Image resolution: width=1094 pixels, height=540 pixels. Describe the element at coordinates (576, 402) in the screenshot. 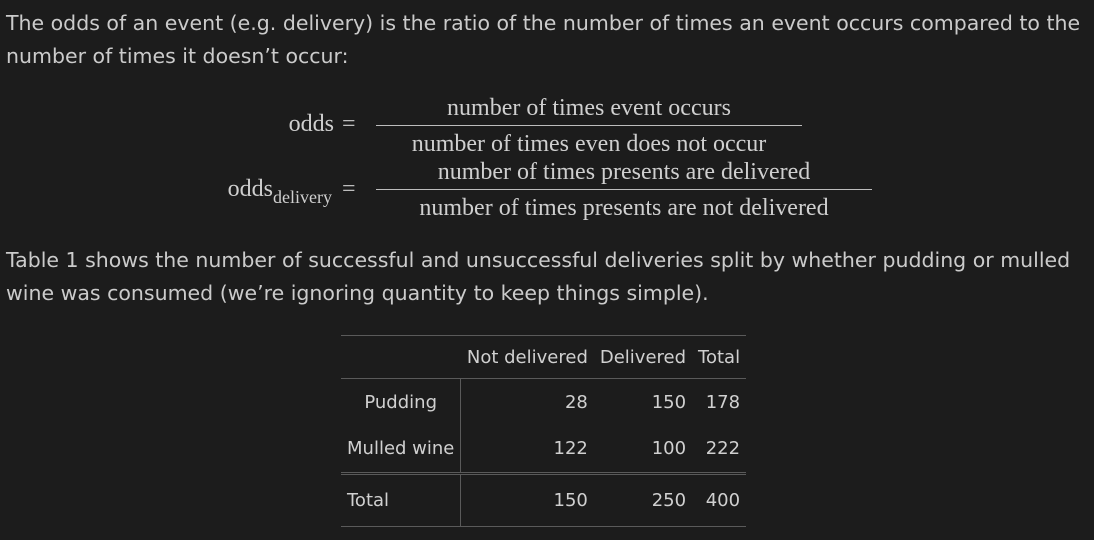

I see `table-cell: 28` at that location.